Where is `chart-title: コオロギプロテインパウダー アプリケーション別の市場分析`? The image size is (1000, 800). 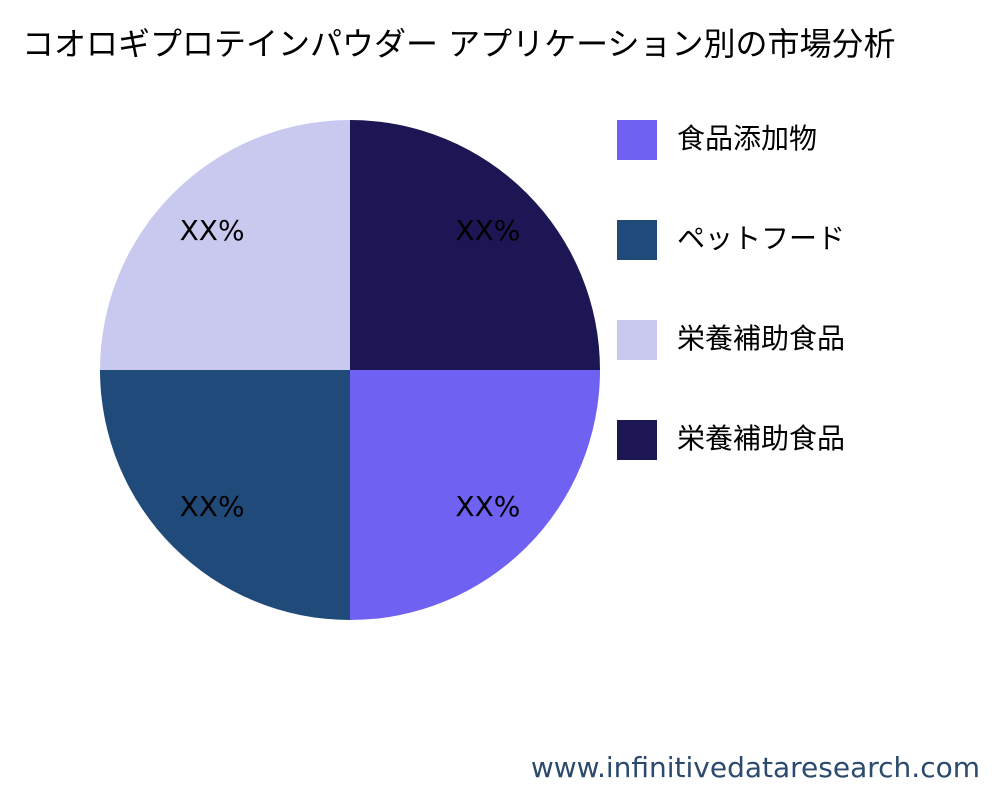
chart-title: コオロギプロテインパウダー アプリケーション別の市場分析 is located at coordinates (459, 44).